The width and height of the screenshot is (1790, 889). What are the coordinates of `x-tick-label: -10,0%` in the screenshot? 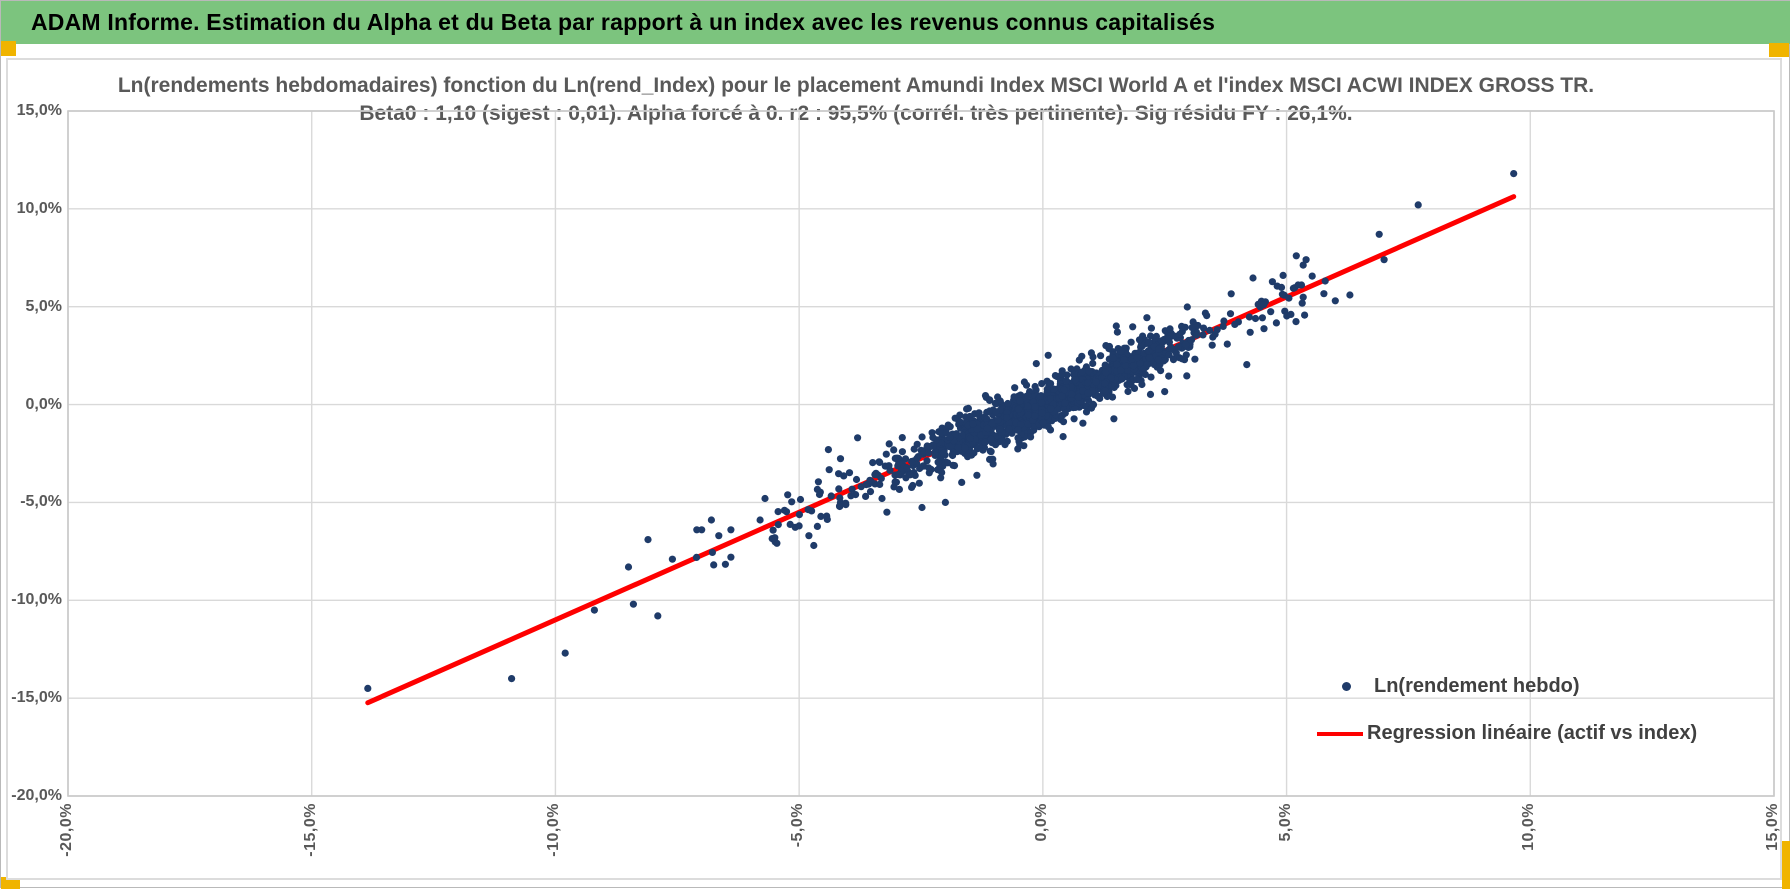 It's located at (554, 830).